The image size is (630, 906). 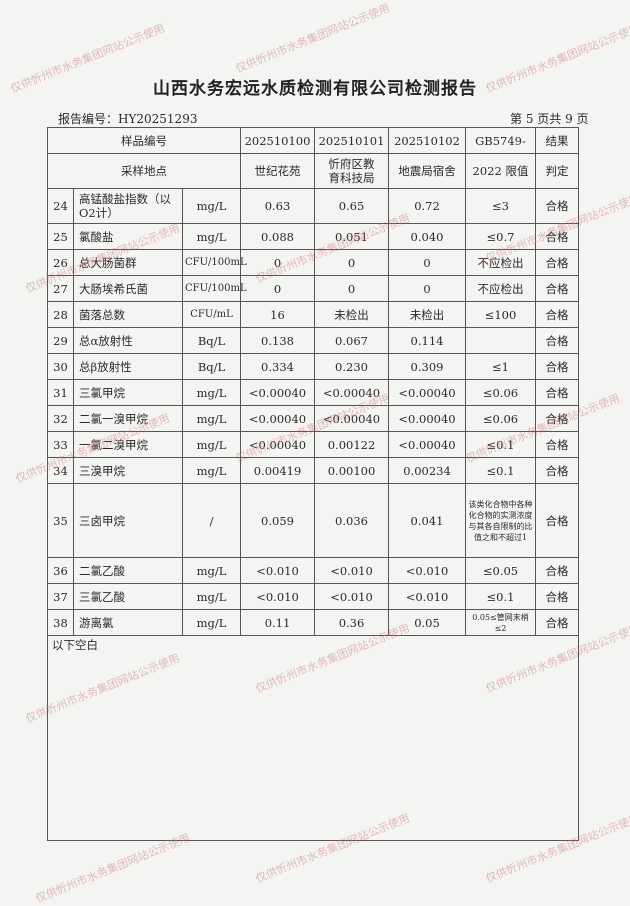 What do you see at coordinates (351, 366) in the screenshot?
I see `value: 0.230` at bounding box center [351, 366].